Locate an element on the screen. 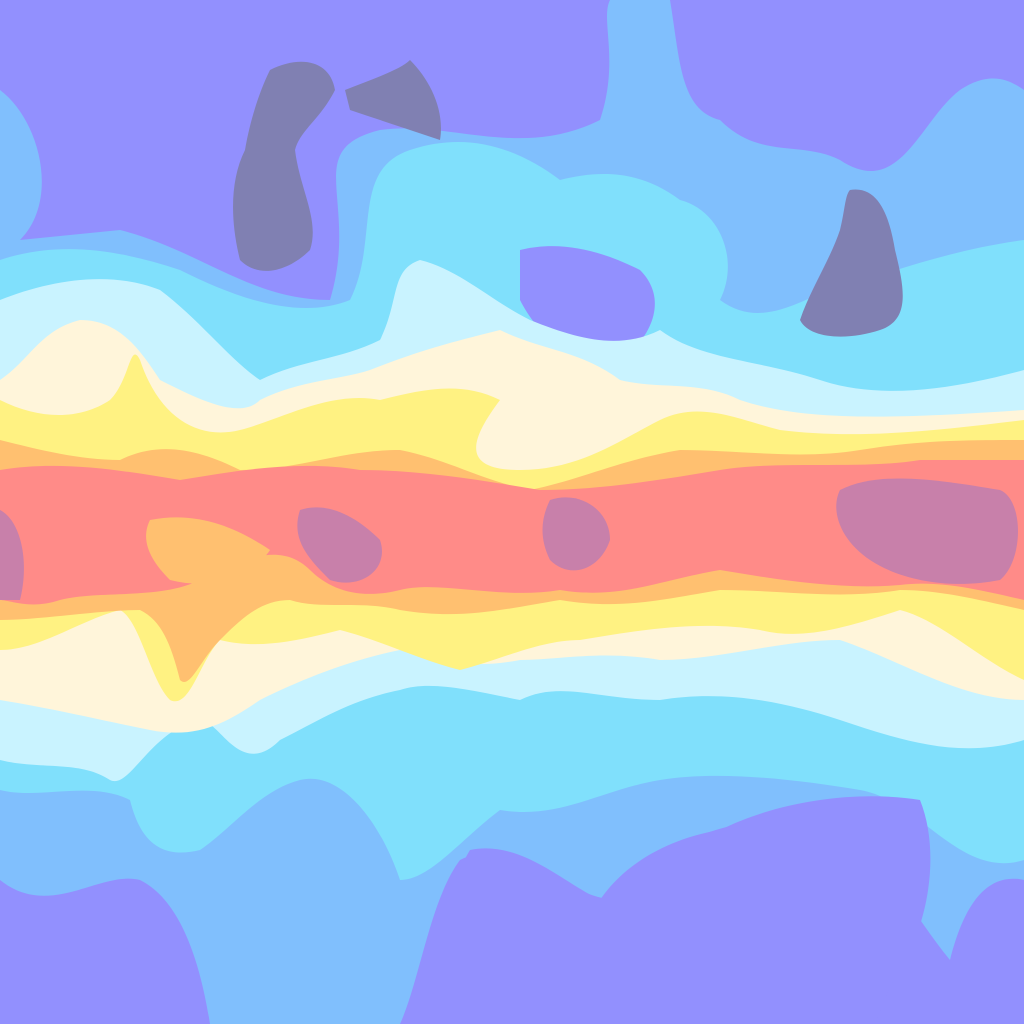 The image size is (1024, 1024). orange-patch is located at coordinates (208, 550).